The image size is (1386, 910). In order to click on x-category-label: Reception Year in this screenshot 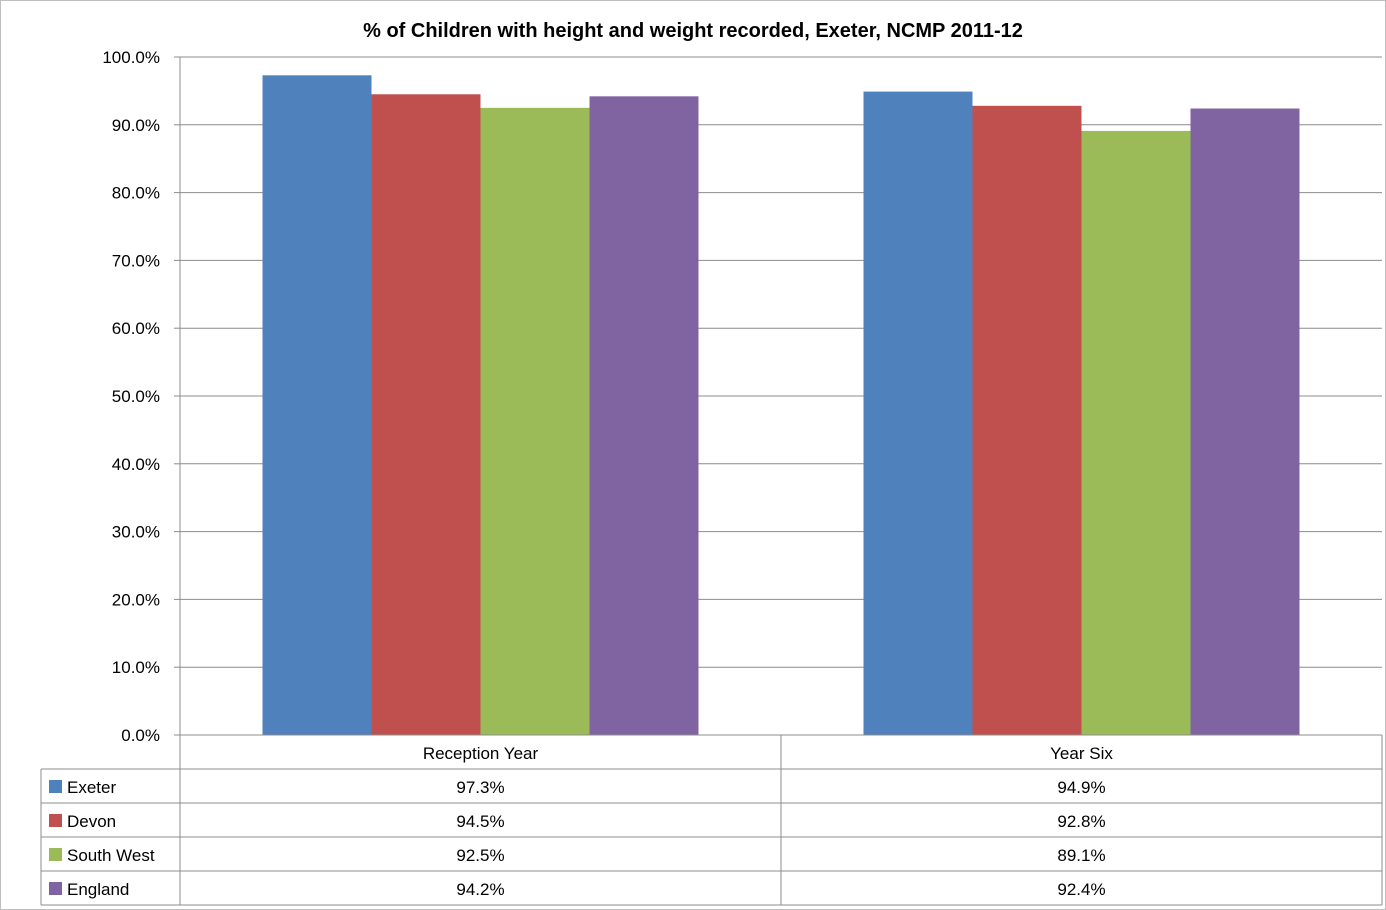, I will do `click(481, 753)`.